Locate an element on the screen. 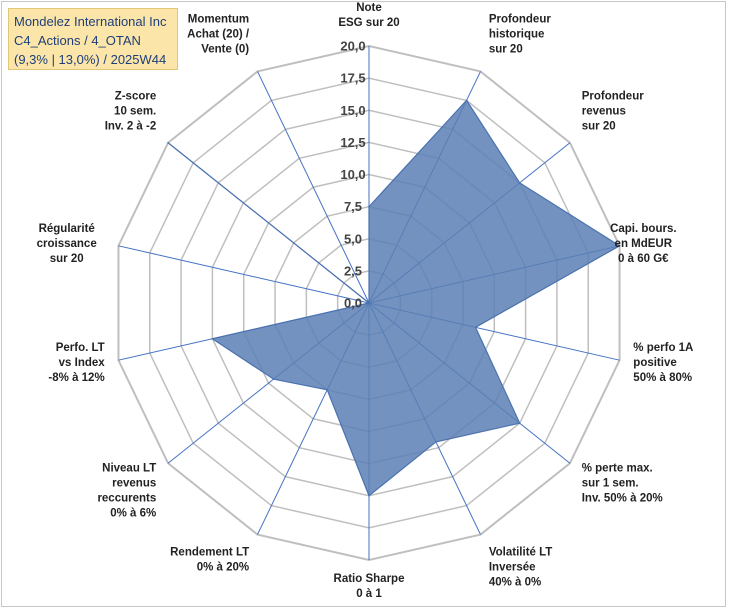 The height and width of the screenshot is (610, 729). axis-label-11-line-1: croissance is located at coordinates (67, 244).